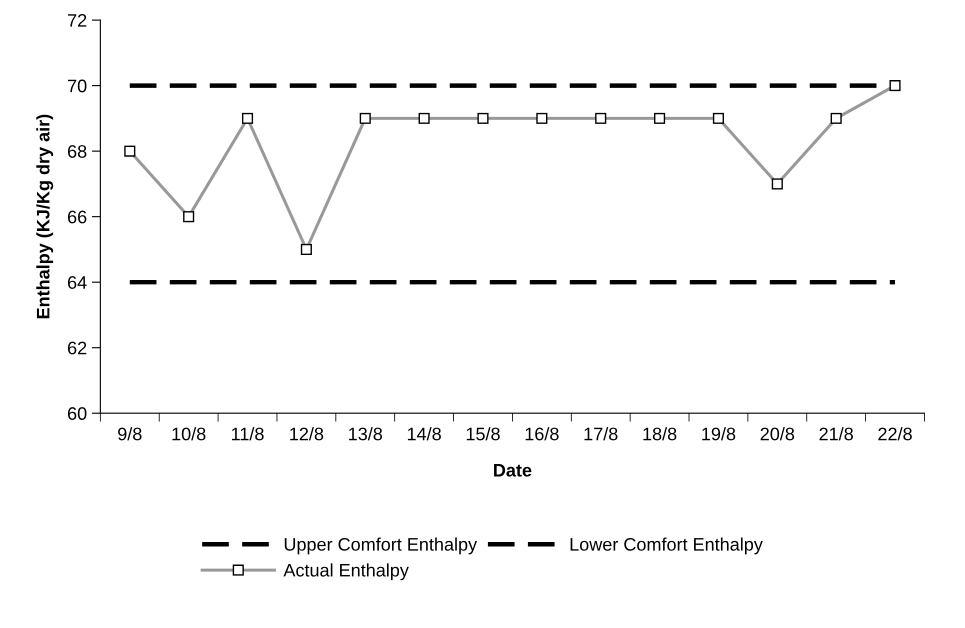 The height and width of the screenshot is (628, 965). What do you see at coordinates (77, 282) in the screenshot?
I see `y-tick-label: 64` at bounding box center [77, 282].